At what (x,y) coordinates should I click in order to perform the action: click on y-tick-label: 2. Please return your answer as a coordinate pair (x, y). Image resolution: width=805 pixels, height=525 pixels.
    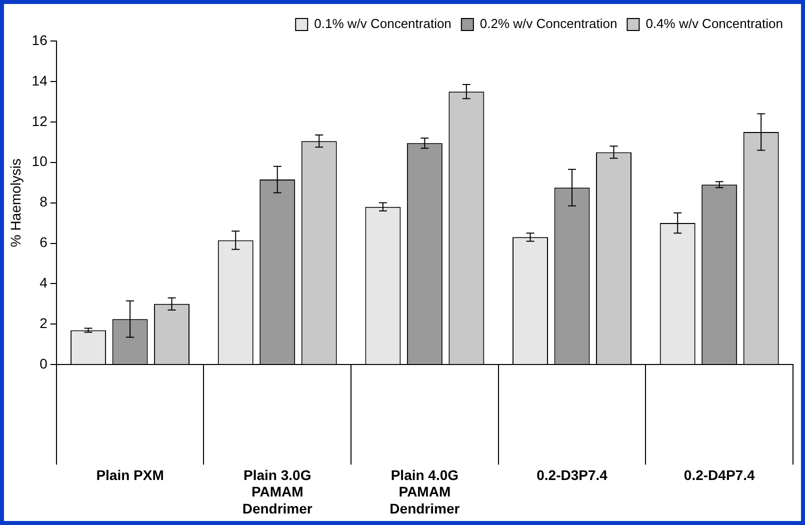
    Looking at the image, I should click on (44, 323).